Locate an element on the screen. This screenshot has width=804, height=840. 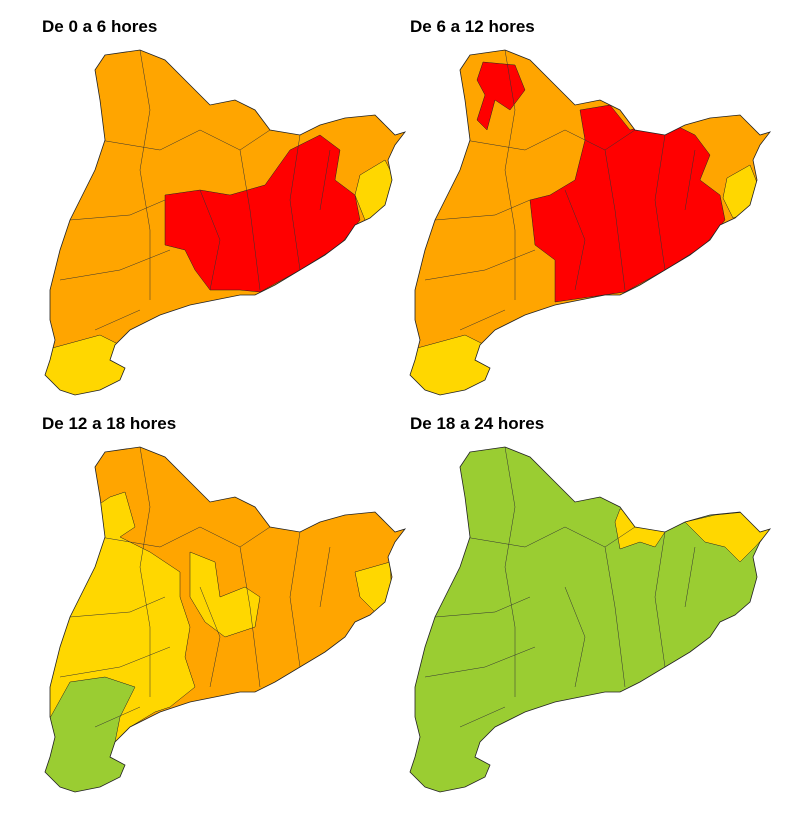
panel-title: De 6 a 12 hores is located at coordinates (472, 26).